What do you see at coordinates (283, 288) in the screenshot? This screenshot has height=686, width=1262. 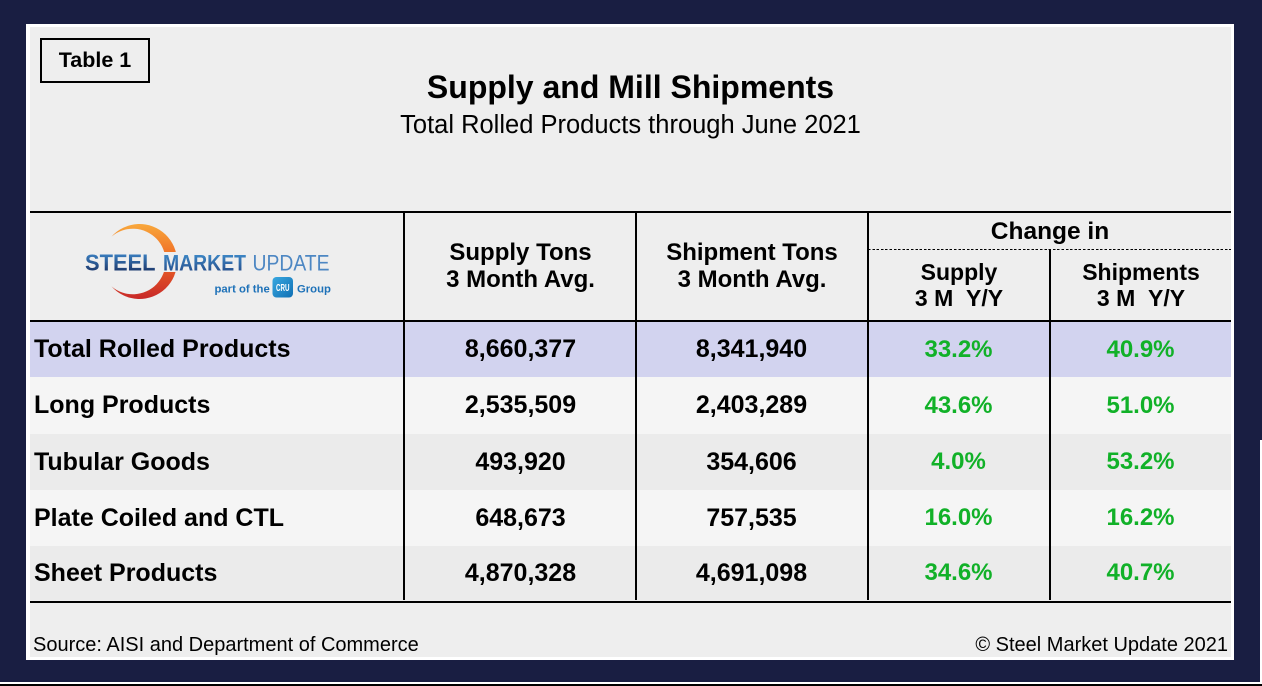 I see `svg-text: CRU` at bounding box center [283, 288].